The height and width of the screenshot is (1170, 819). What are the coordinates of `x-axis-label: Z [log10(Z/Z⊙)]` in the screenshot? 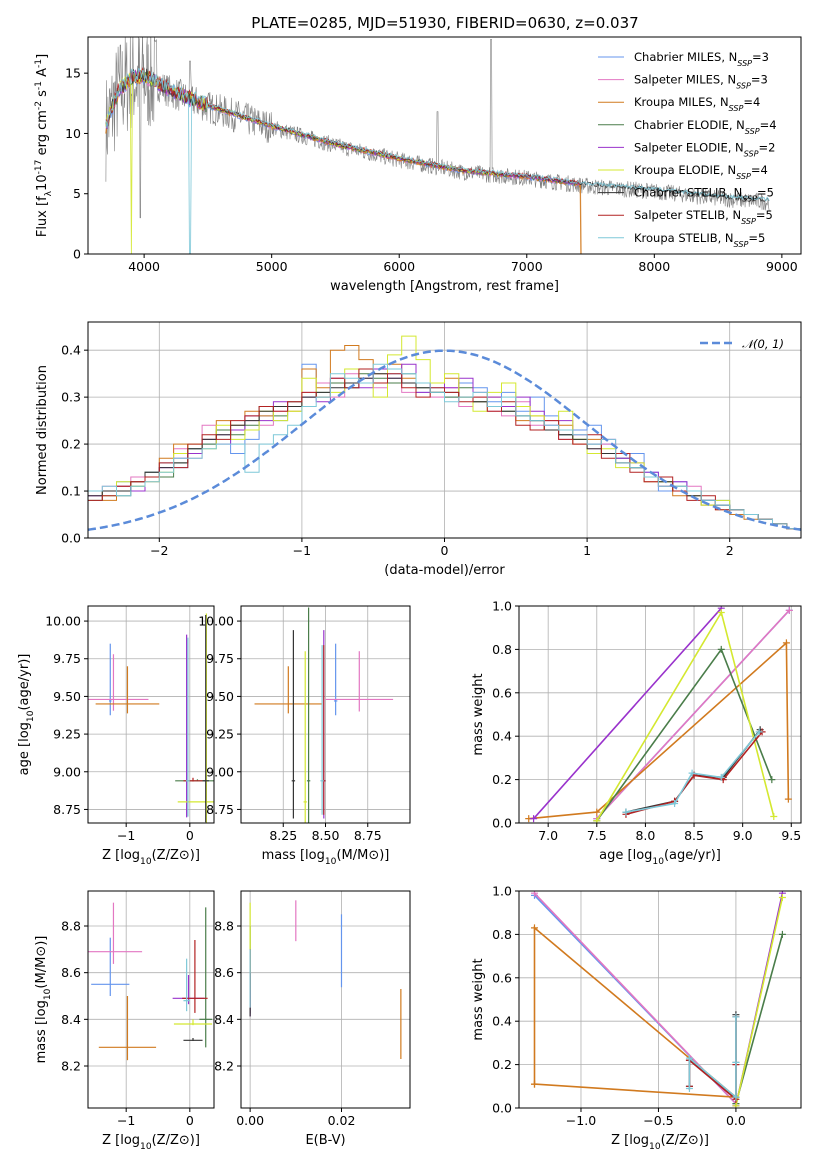 It's located at (151, 857).